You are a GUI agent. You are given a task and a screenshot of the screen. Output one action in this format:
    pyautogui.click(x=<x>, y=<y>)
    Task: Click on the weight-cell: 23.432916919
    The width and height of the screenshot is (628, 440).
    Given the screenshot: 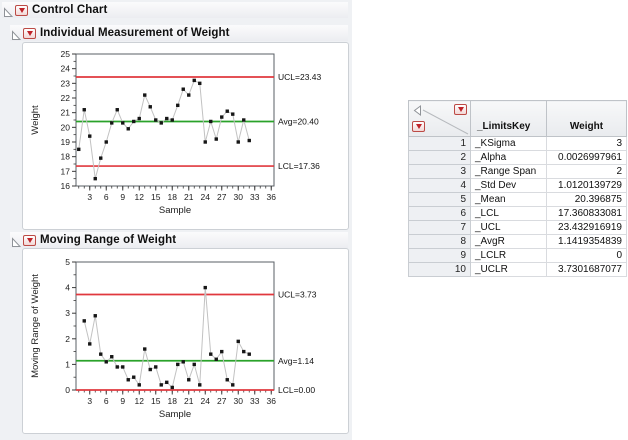 What is the action you would take?
    pyautogui.click(x=586, y=227)
    